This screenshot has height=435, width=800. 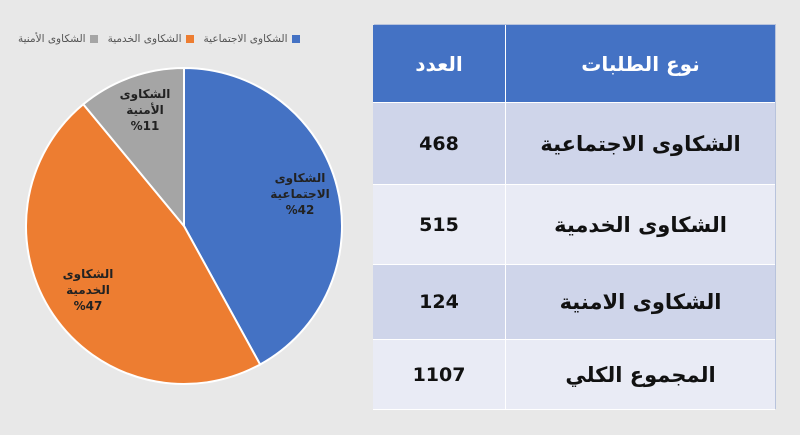 What do you see at coordinates (640, 225) in the screenshot?
I see `row-type-service: الشكاوى الخدمية` at bounding box center [640, 225].